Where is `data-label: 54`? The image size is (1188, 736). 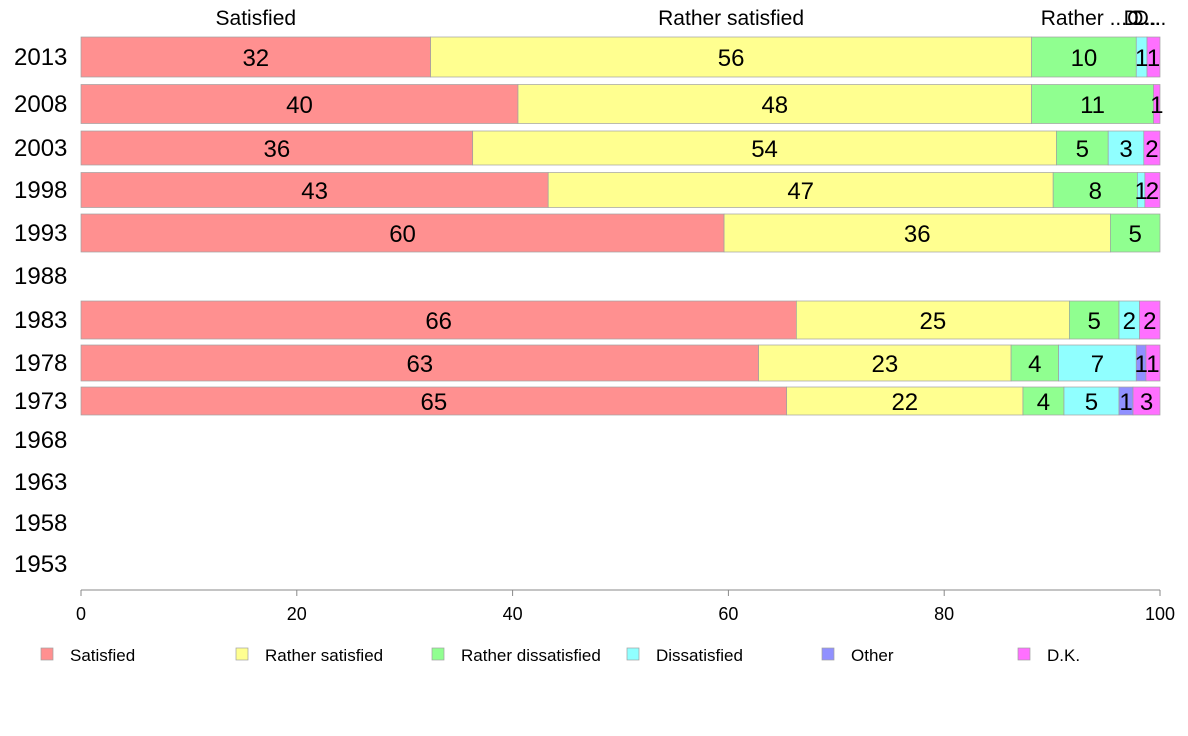
data-label: 54 is located at coordinates (764, 149).